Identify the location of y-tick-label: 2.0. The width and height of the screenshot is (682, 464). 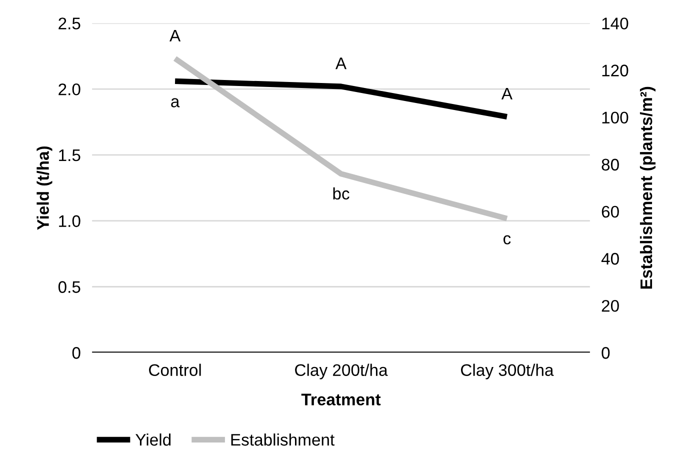
(69, 89).